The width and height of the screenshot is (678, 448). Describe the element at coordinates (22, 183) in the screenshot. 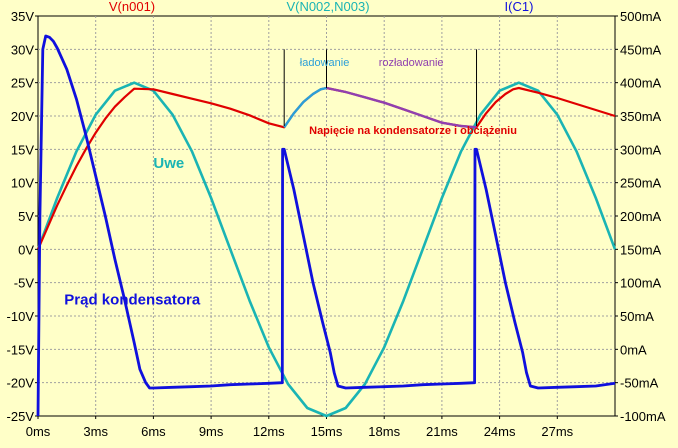

I see `y-left-tick-label: 10V` at that location.